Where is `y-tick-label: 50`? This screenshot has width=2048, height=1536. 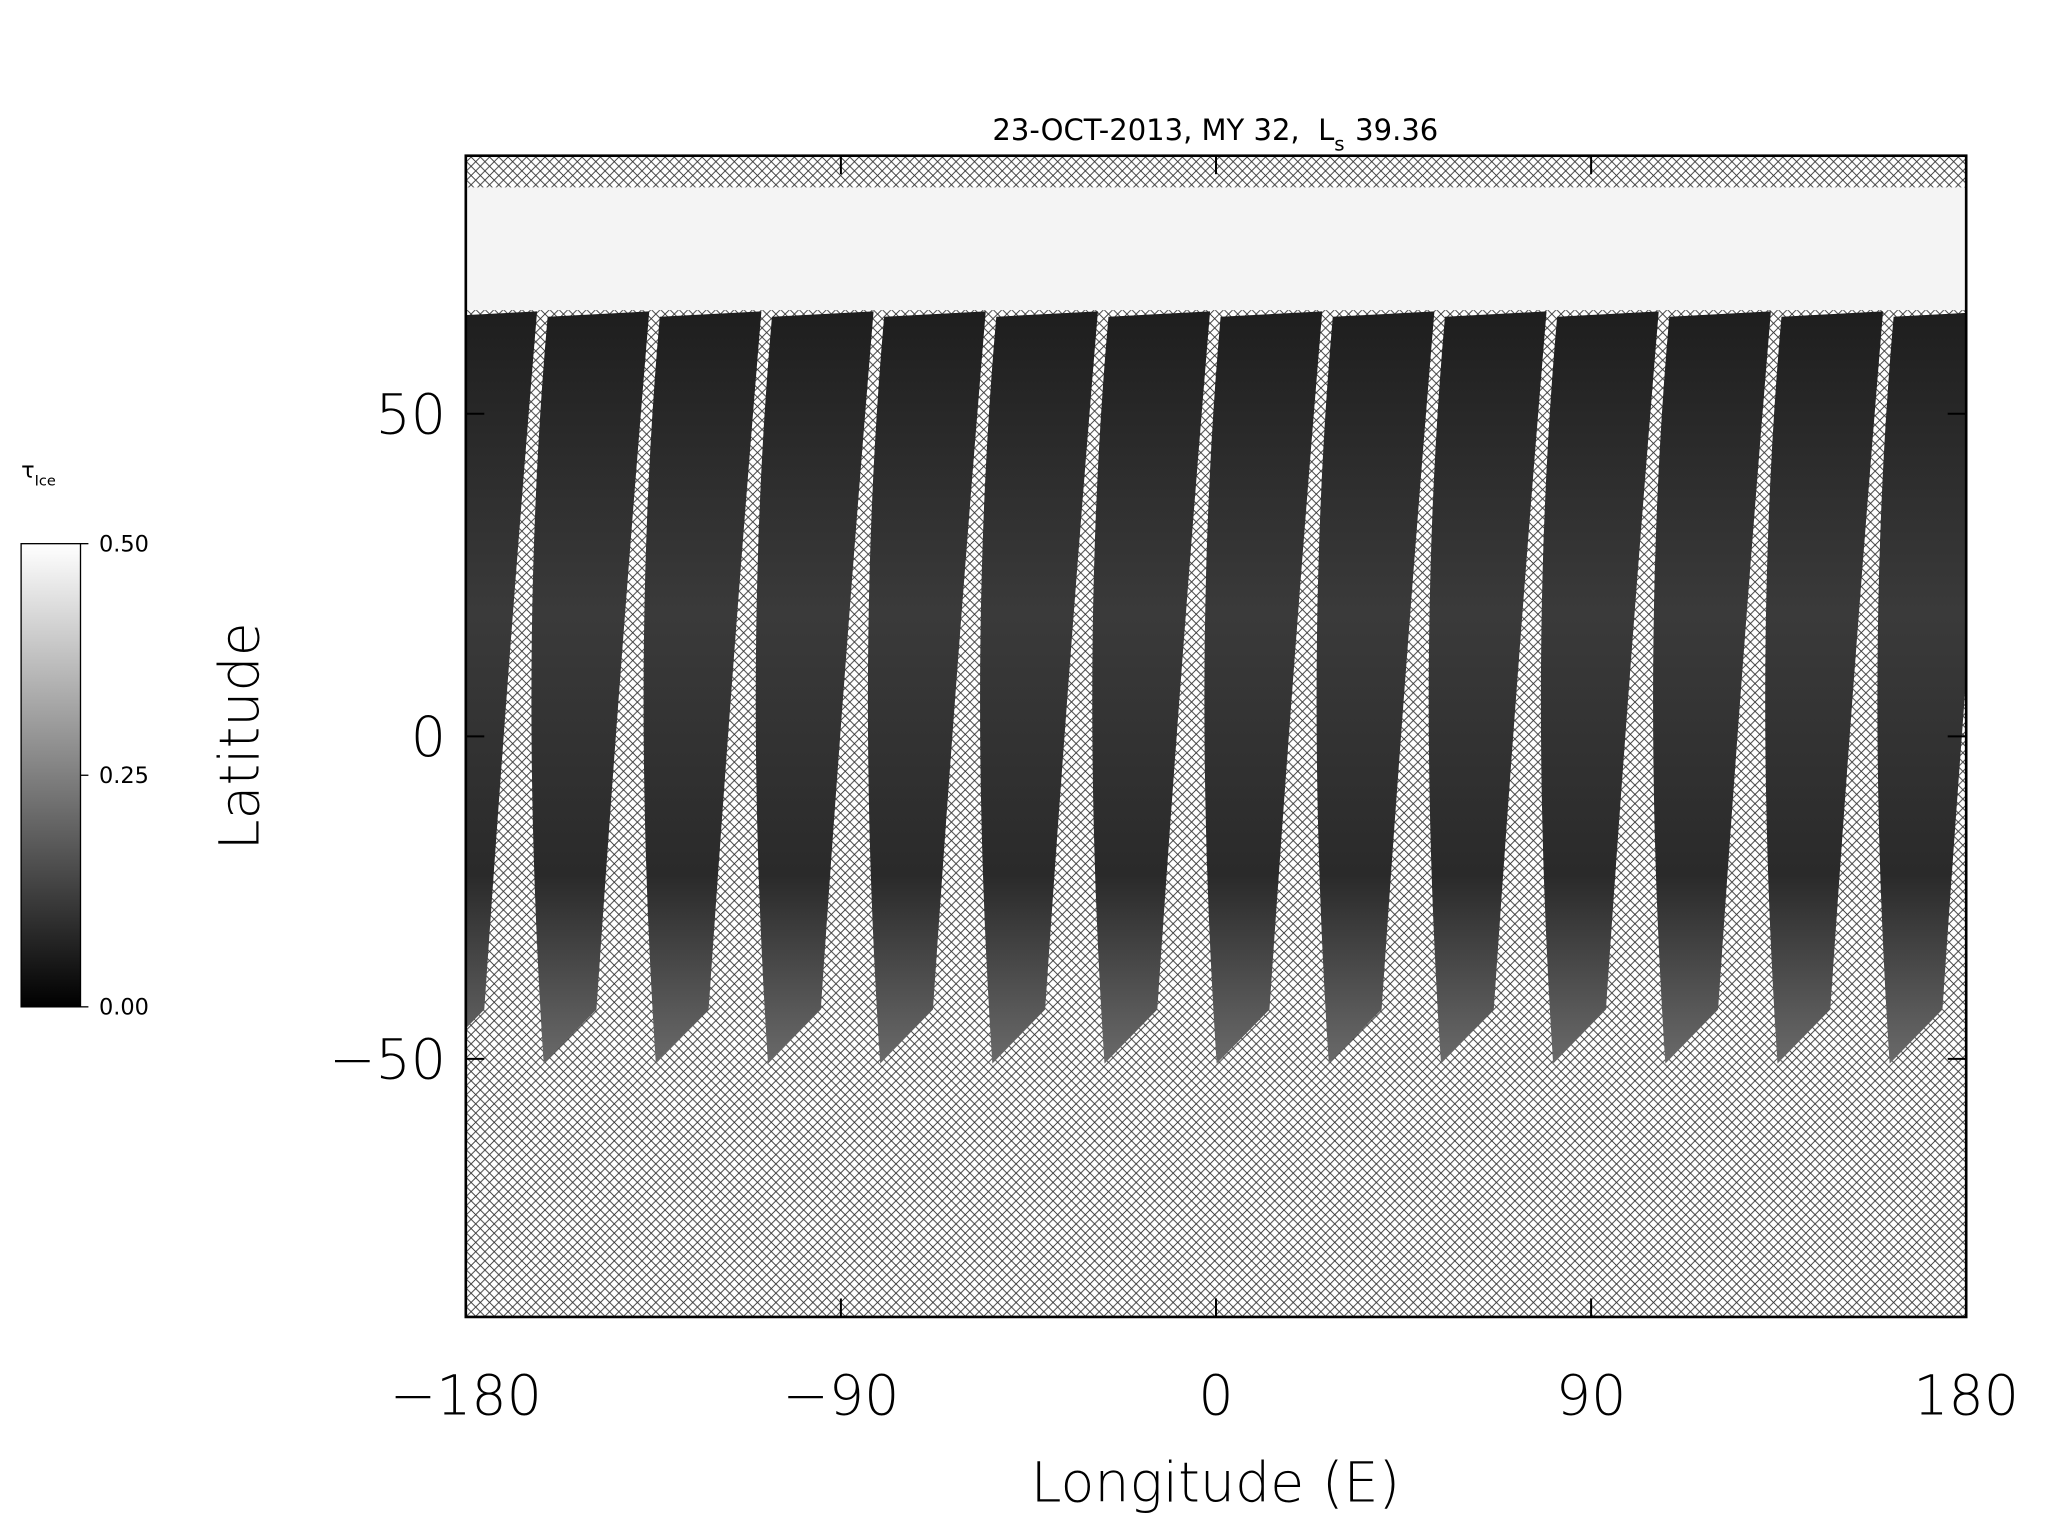
y-tick-label: 50 is located at coordinates (411, 416).